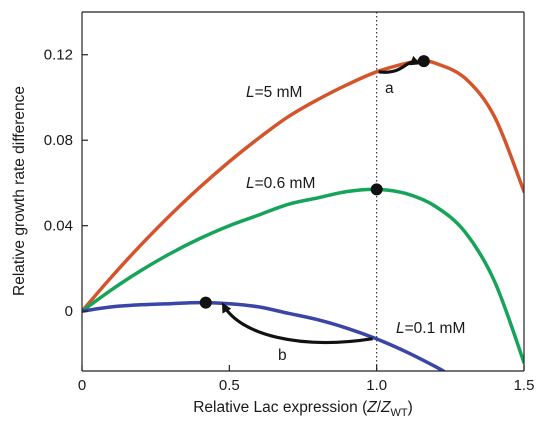 The height and width of the screenshot is (423, 545). I want to click on x-tick-label: 0.5, so click(229, 385).